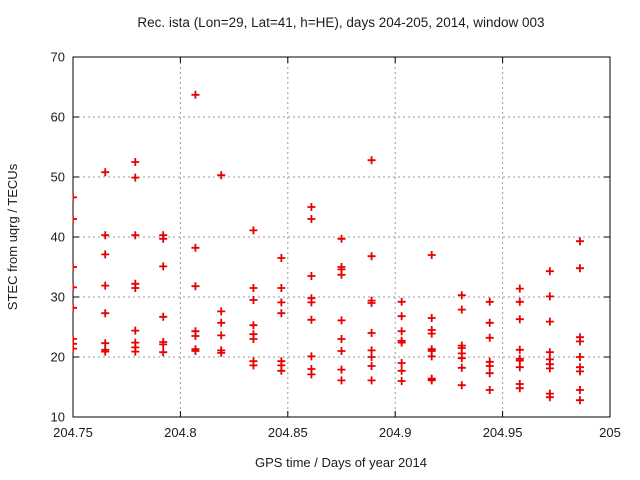  Describe the element at coordinates (58, 417) in the screenshot. I see `y-tick-label: 10` at that location.